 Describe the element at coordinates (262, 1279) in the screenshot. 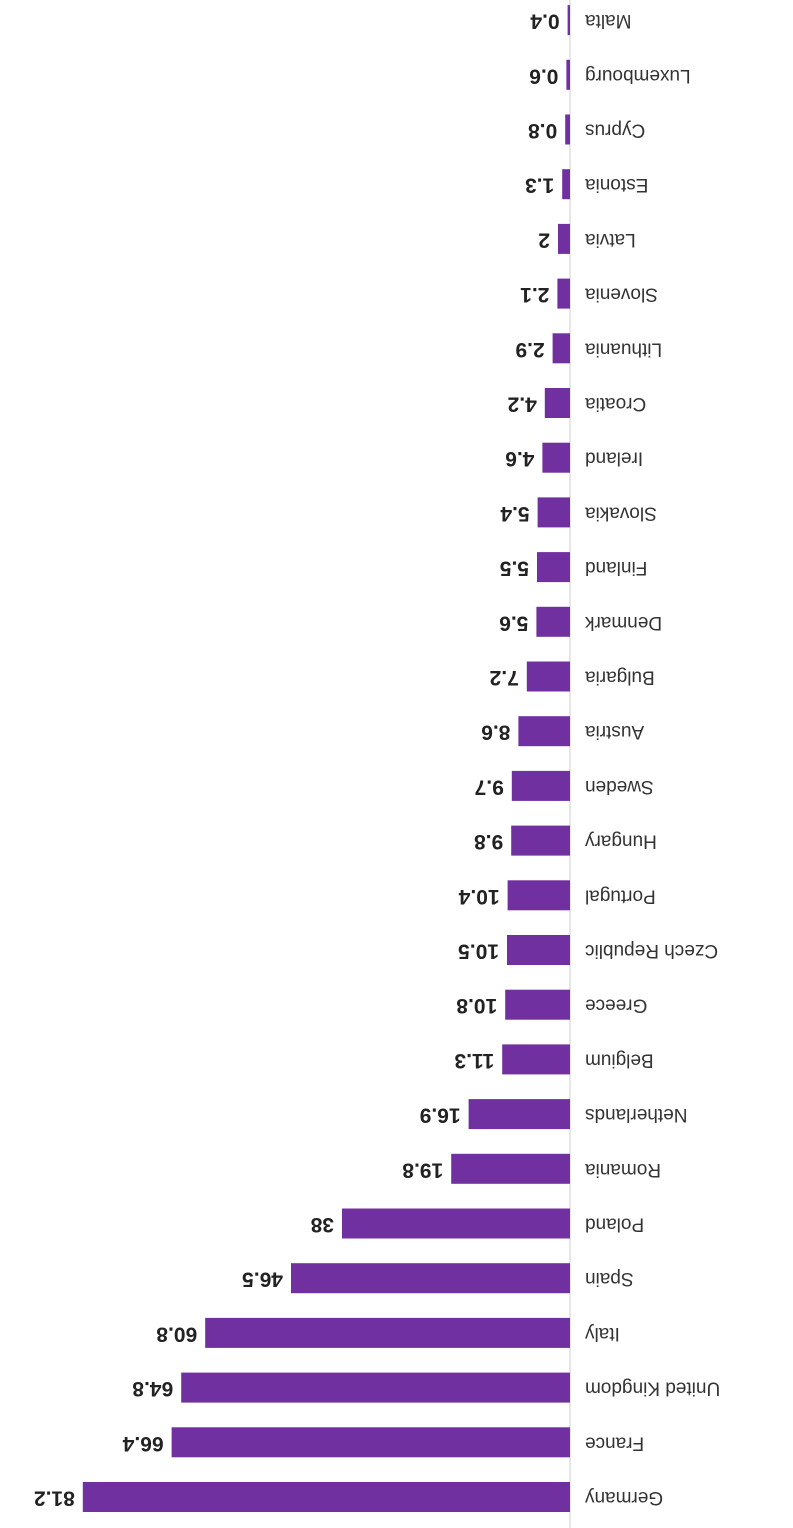

I see `value-label: 46.5` at that location.